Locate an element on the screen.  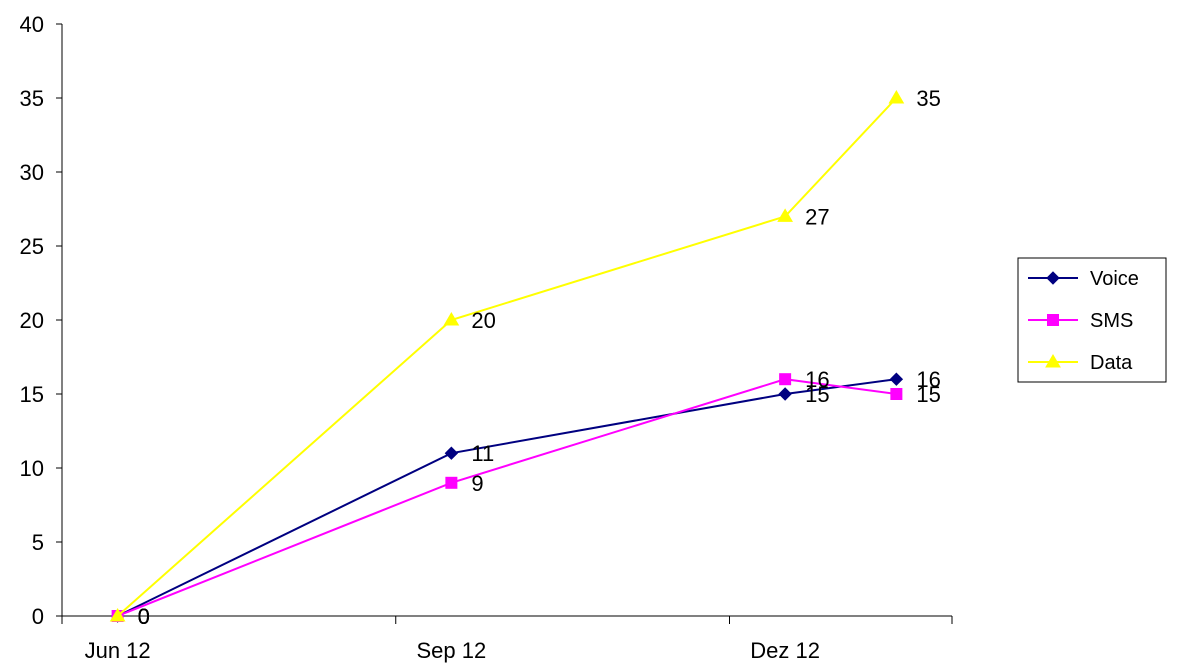
x-tick-label: Jun 12 is located at coordinates (118, 650).